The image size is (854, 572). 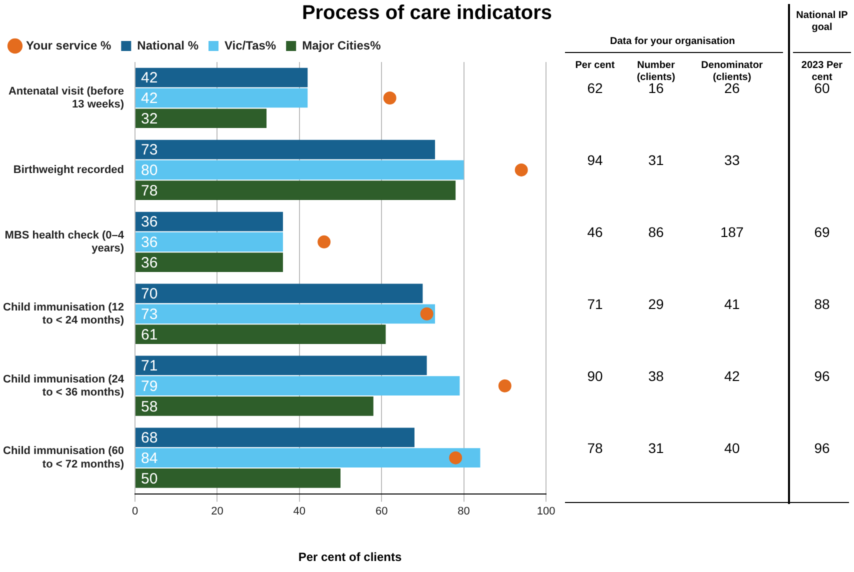 What do you see at coordinates (250, 45) in the screenshot?
I see `legend-label: Vic/Tas%` at bounding box center [250, 45].